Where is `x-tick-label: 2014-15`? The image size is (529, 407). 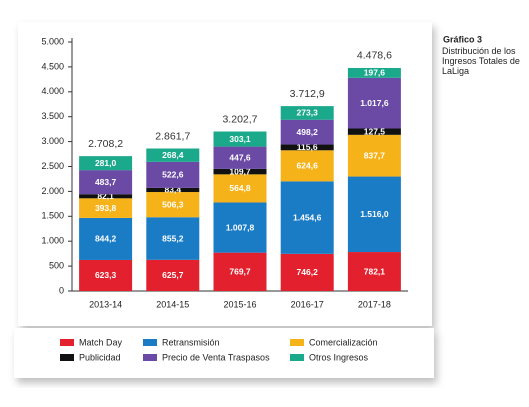
x-tick-label: 2014-15 is located at coordinates (172, 304).